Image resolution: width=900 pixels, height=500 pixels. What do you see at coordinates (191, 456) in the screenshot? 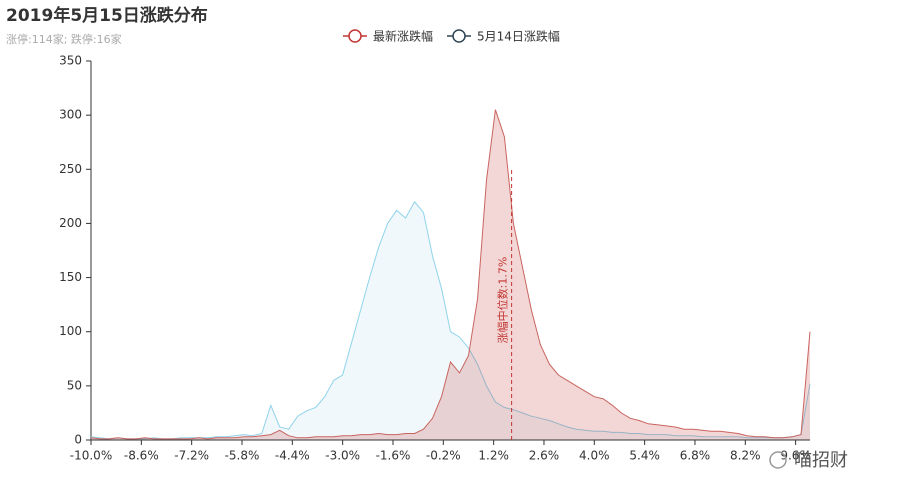
I see `x-tick-label: -7.2%` at bounding box center [191, 456].